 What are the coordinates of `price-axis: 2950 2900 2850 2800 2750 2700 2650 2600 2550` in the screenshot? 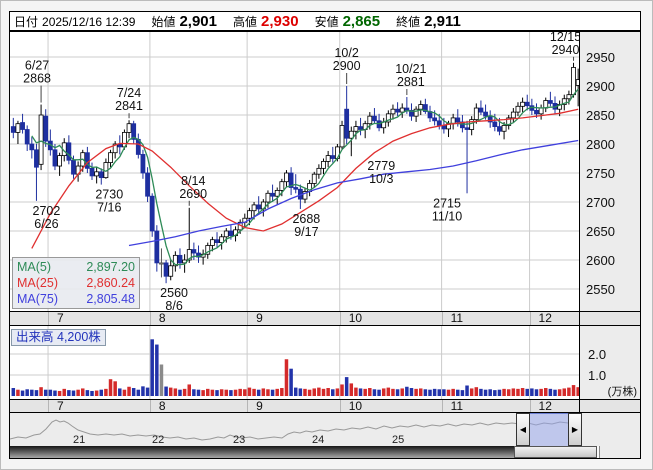 It's located at (609, 171).